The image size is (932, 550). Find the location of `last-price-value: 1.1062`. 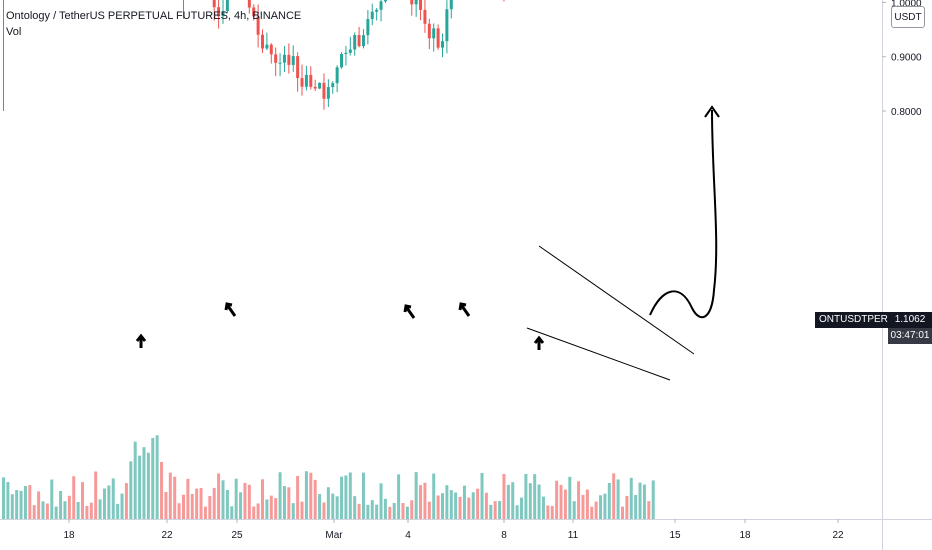

last-price-value: 1.1062 is located at coordinates (910, 319).